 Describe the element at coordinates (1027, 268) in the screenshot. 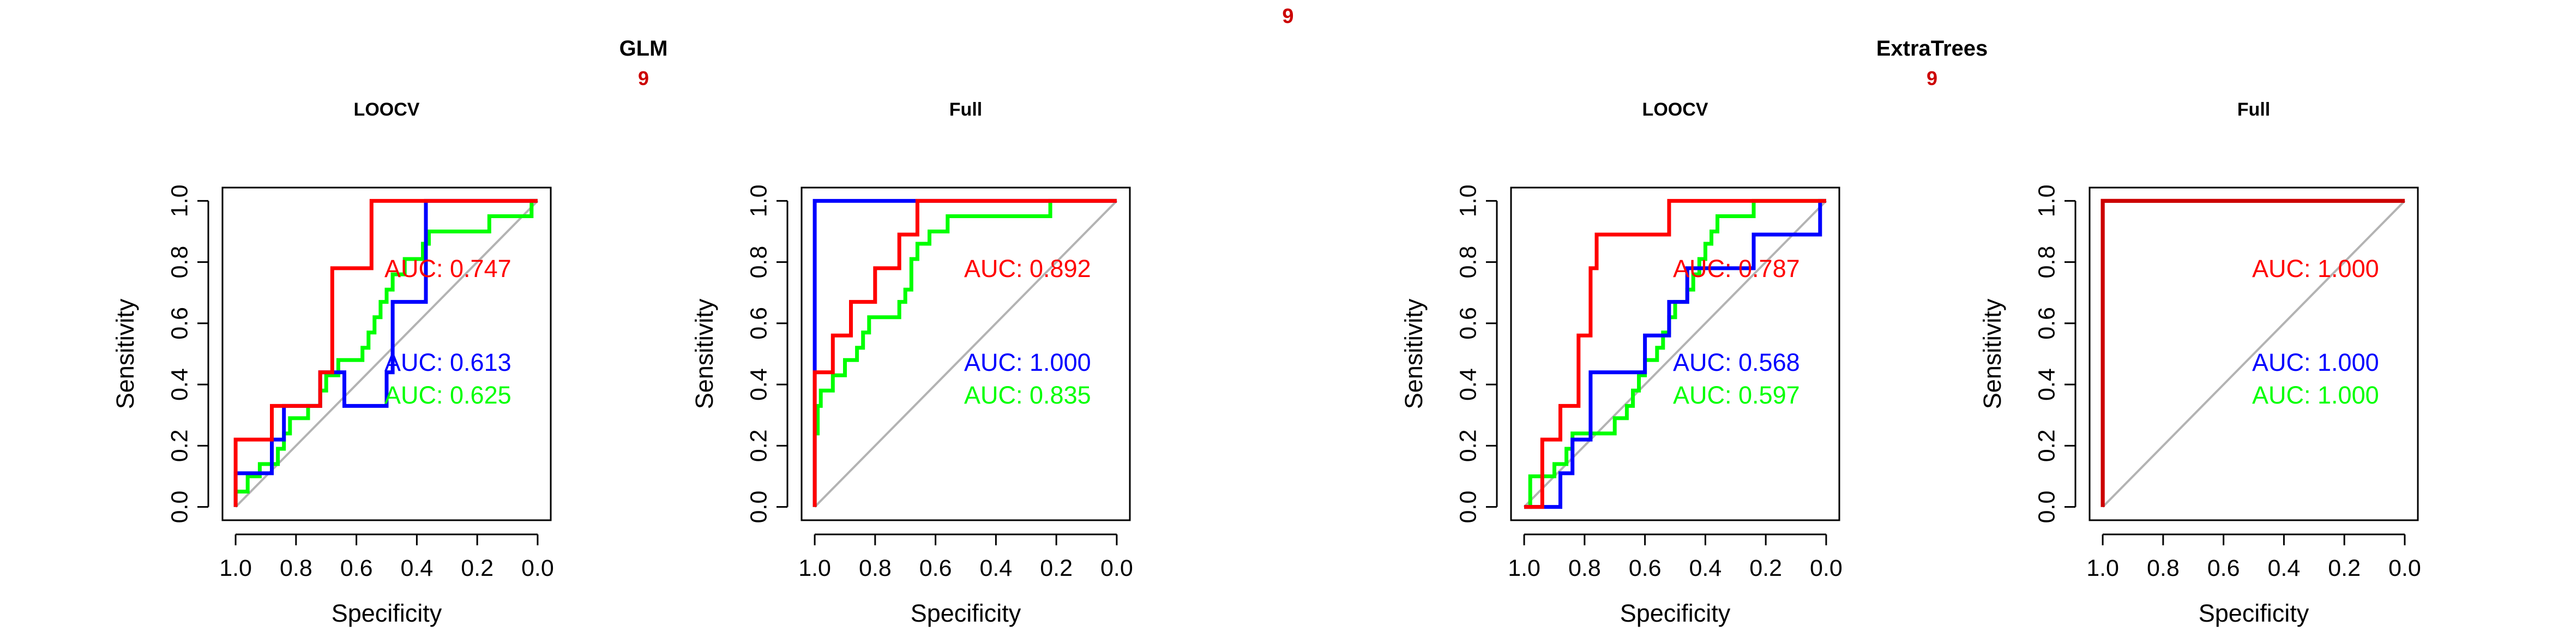

I see `auc-label-red: AUC: 0.892` at that location.